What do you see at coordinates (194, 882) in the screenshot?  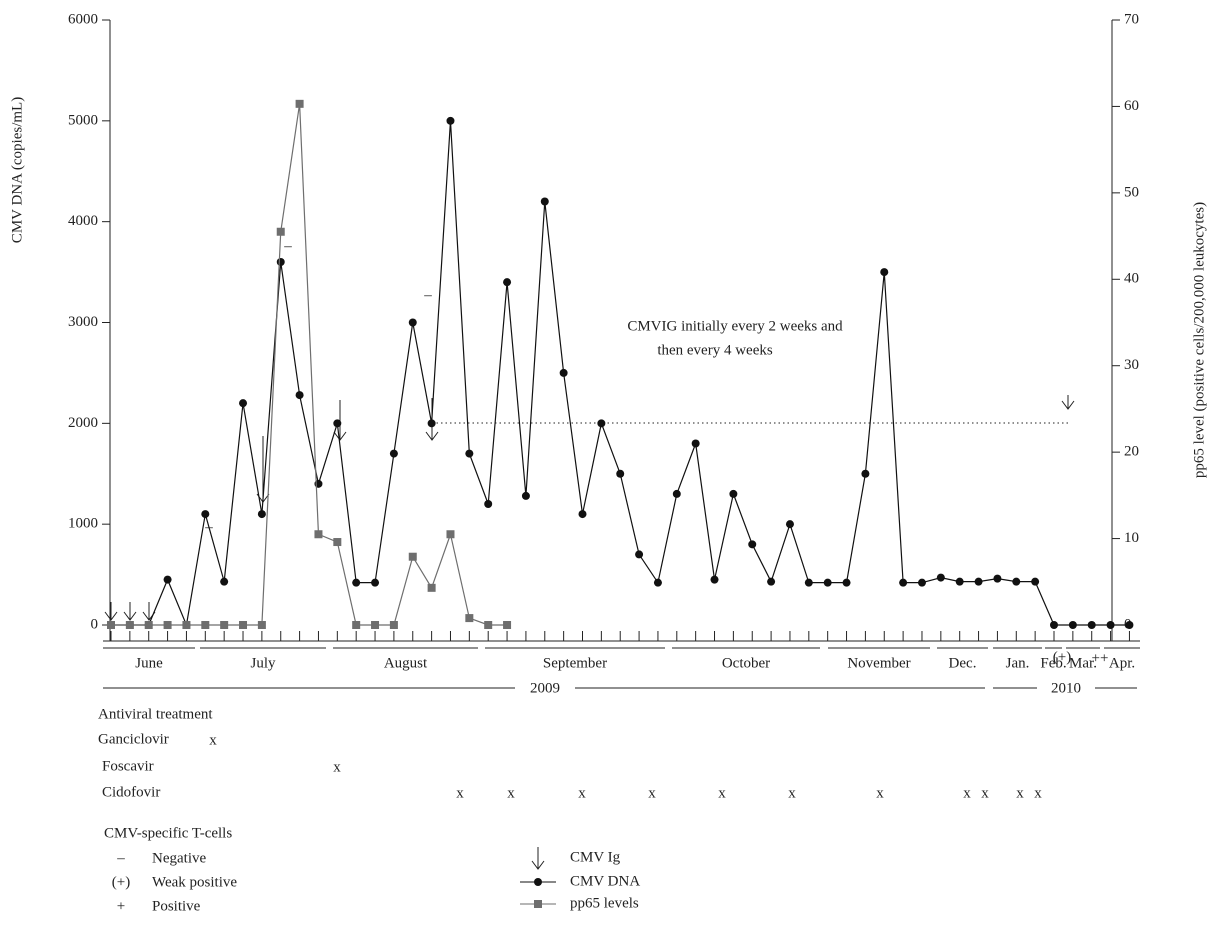 I see `tcell-label: Weak positive` at bounding box center [194, 882].